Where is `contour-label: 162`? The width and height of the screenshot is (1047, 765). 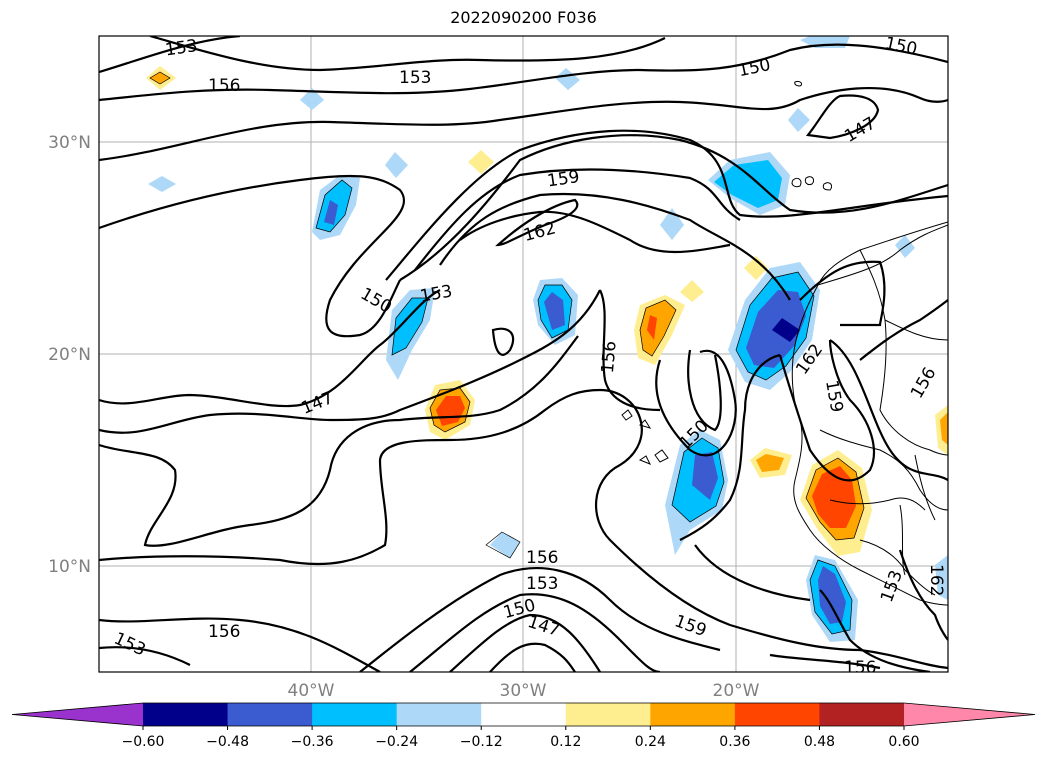
contour-label: 162 is located at coordinates (936, 580).